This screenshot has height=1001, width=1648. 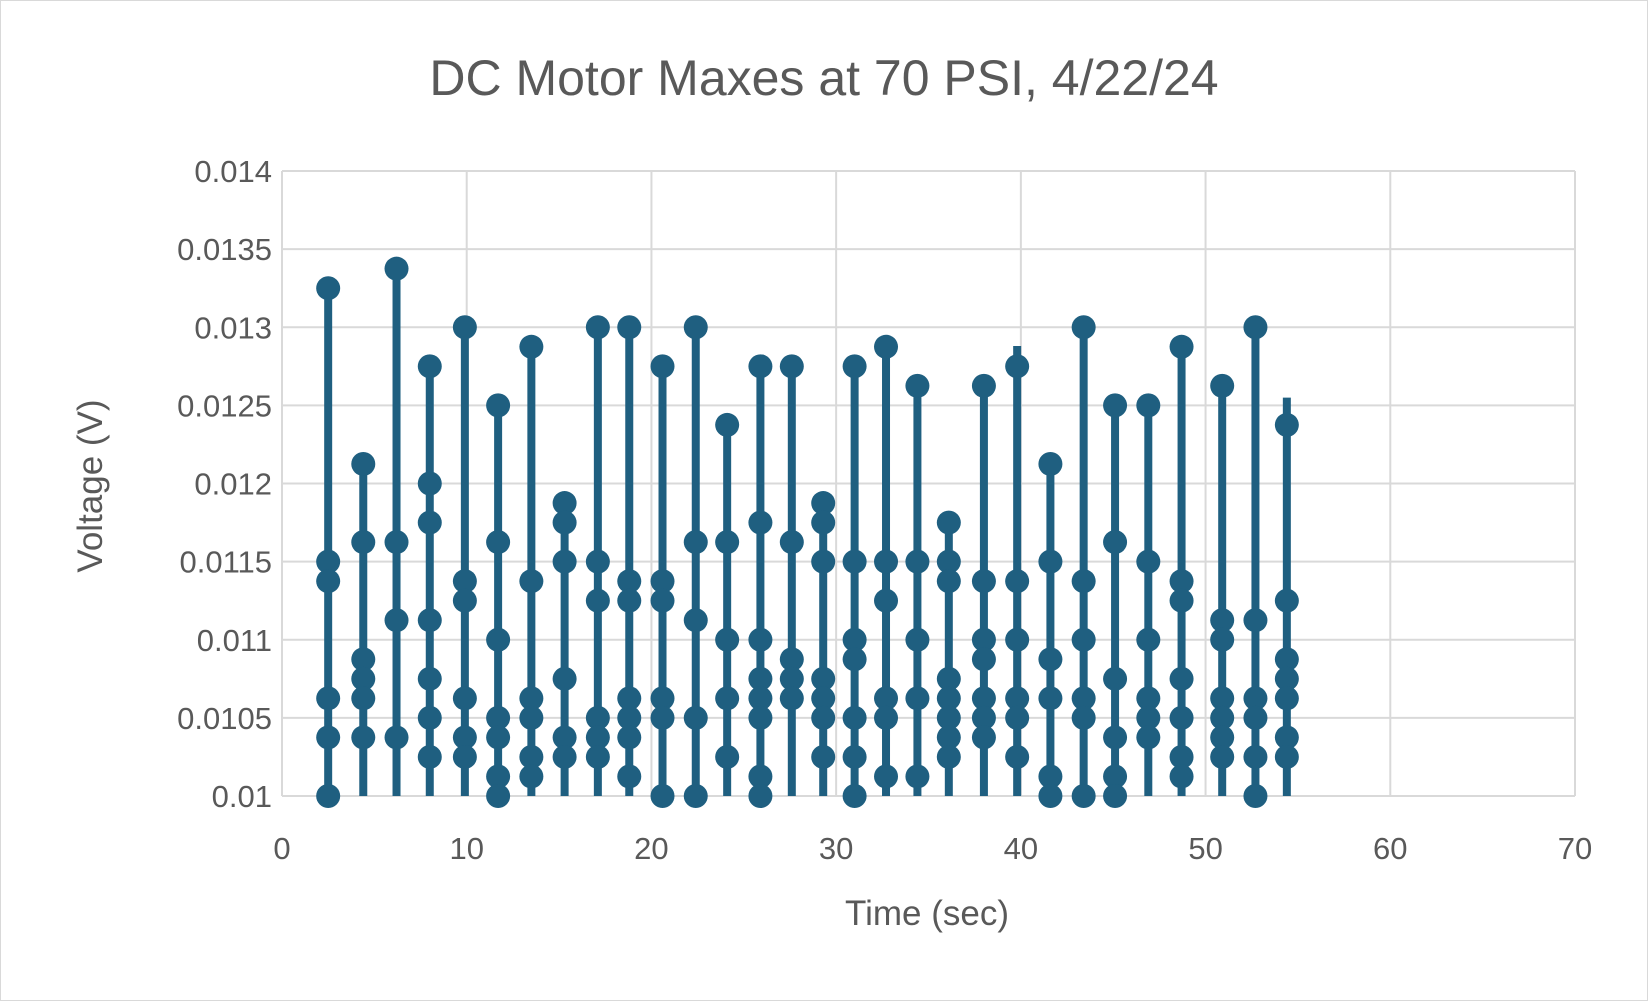 I want to click on y-tick-label: 0.01, so click(x=242, y=796).